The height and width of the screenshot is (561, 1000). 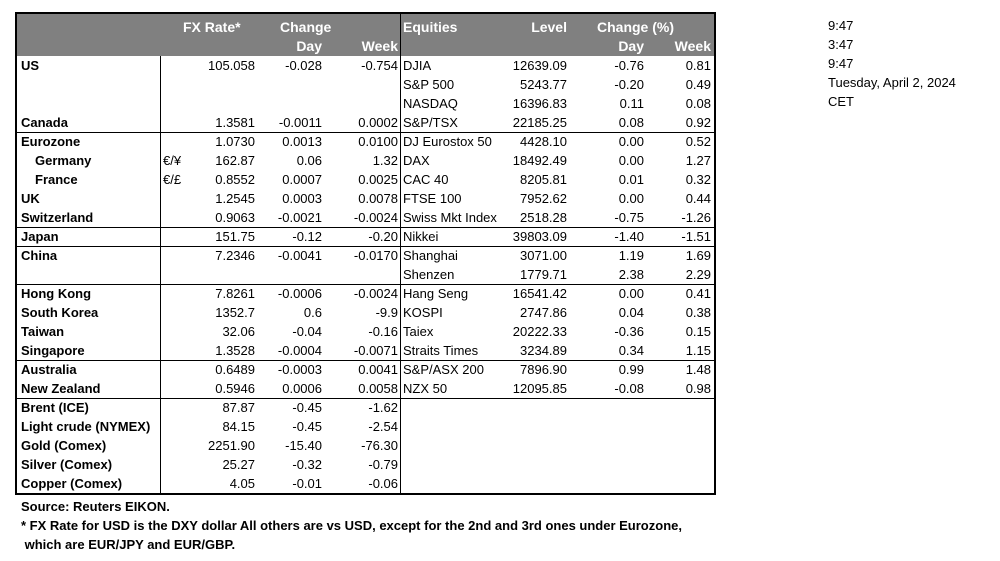 What do you see at coordinates (72, 483) in the screenshot?
I see `row-name: Copper (Comex)` at bounding box center [72, 483].